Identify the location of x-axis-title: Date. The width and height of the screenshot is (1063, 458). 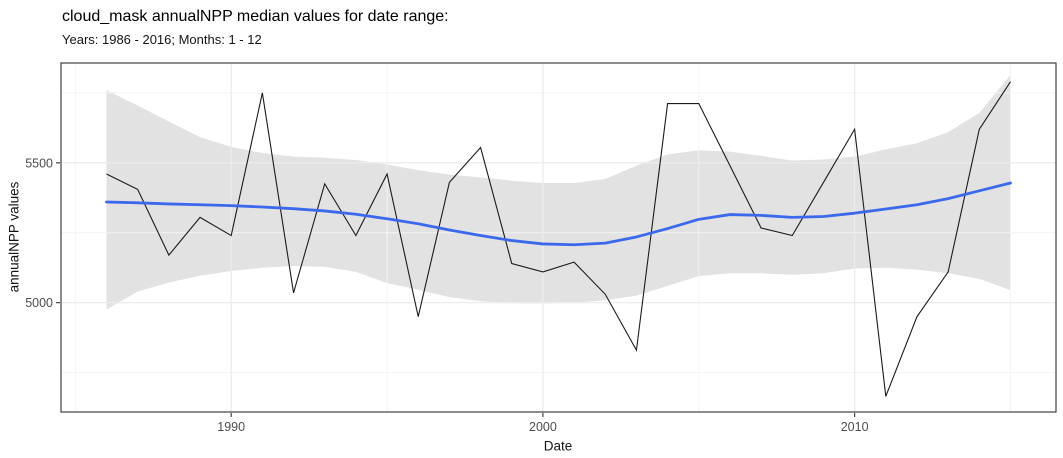
(558, 446).